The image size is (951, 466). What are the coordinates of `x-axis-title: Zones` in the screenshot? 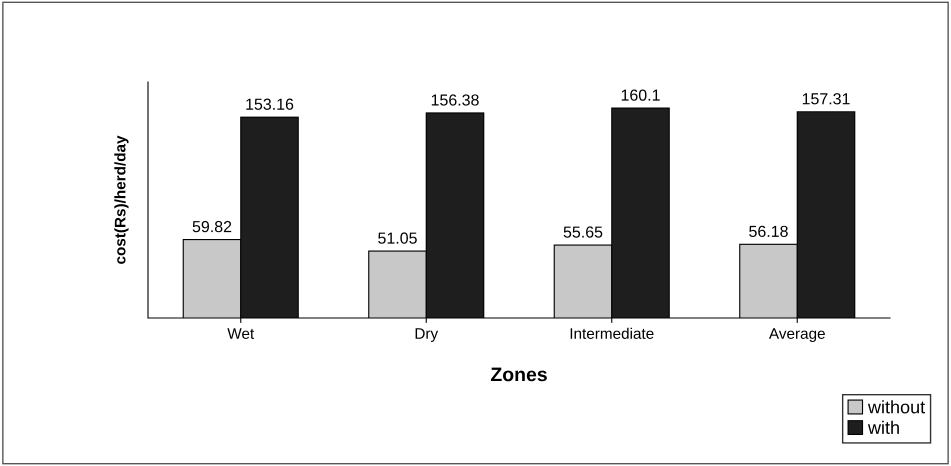 It's located at (518, 375).